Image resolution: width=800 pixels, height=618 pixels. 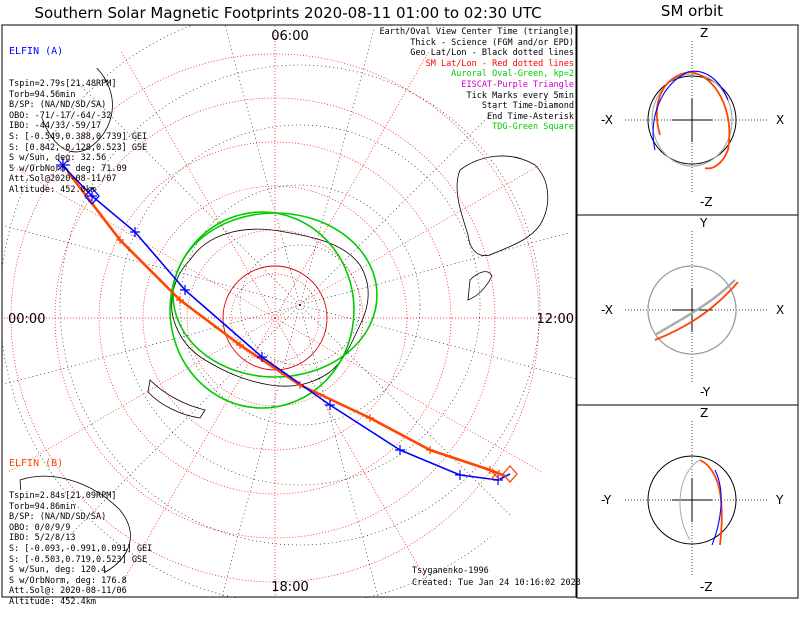 I want to click on antarctica-outline, so click(x=270, y=307).